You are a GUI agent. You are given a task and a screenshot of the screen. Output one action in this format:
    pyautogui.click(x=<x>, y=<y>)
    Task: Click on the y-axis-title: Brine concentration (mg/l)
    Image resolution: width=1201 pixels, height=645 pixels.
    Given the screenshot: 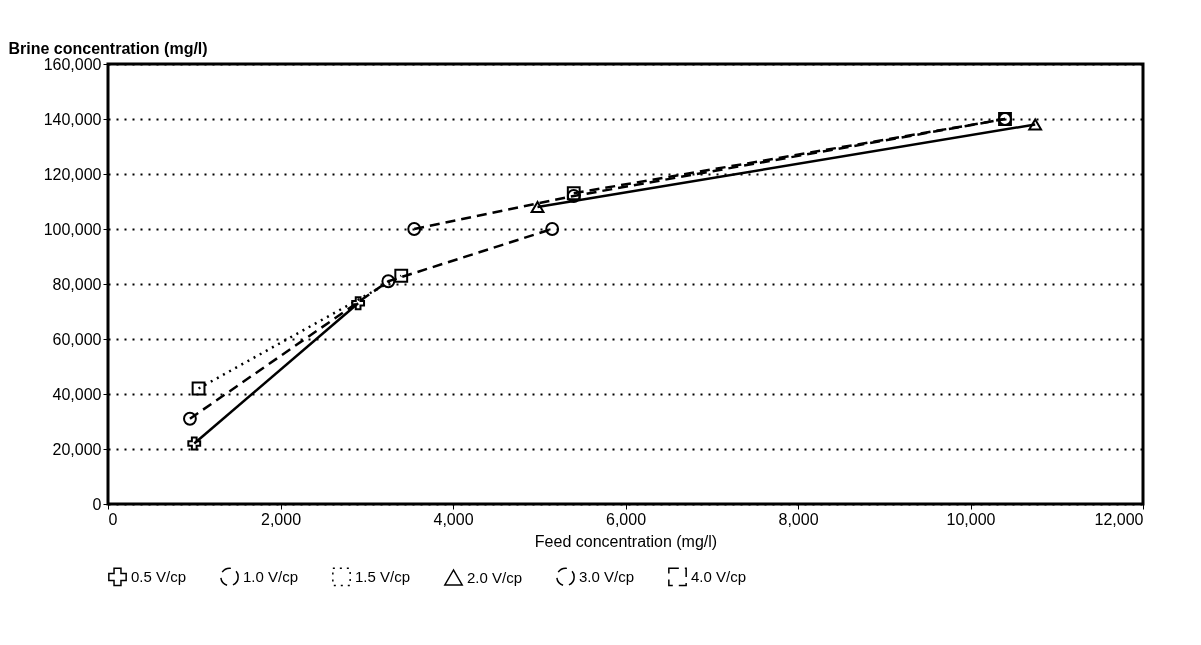 What is the action you would take?
    pyautogui.click(x=108, y=48)
    